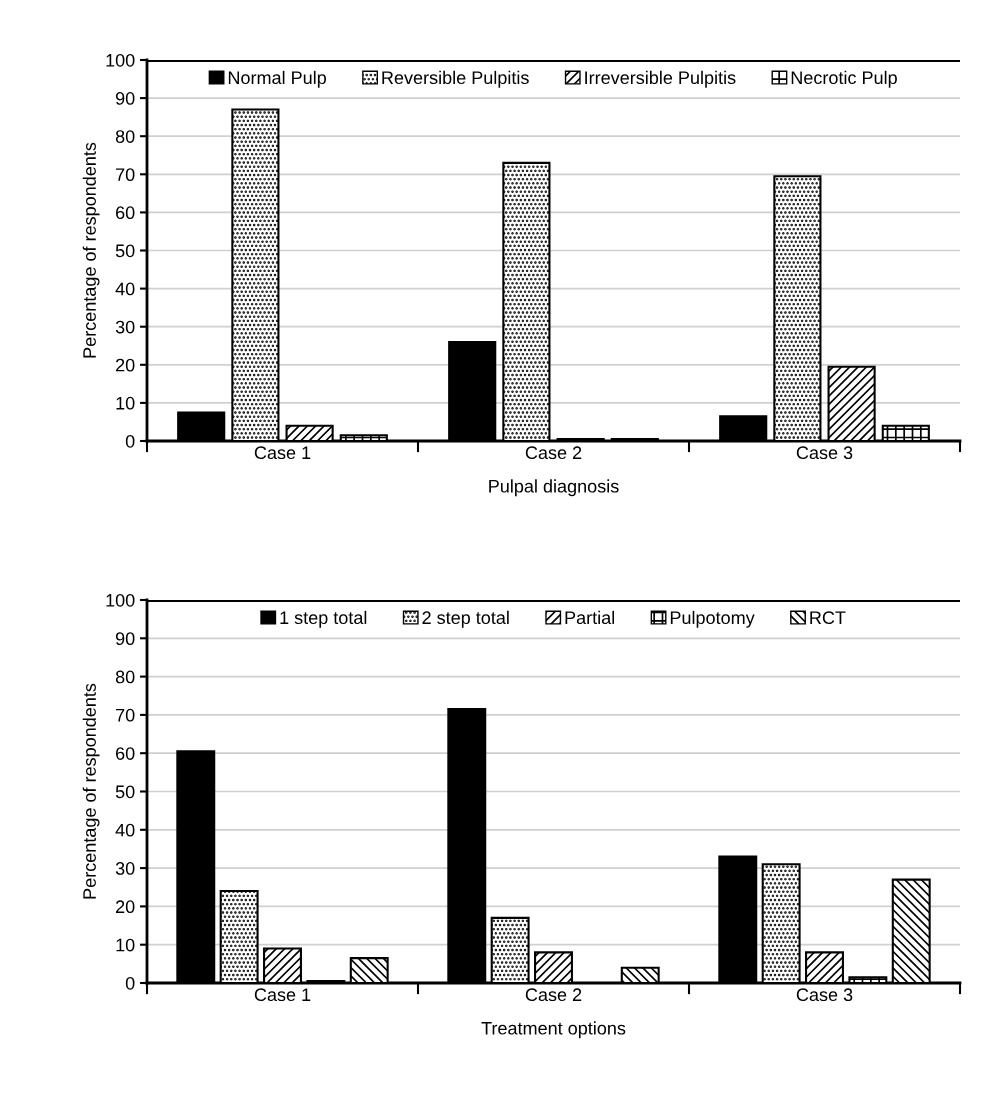 This screenshot has height=1096, width=1002. I want to click on legend-label: Reversible Pulpitis, so click(455, 79).